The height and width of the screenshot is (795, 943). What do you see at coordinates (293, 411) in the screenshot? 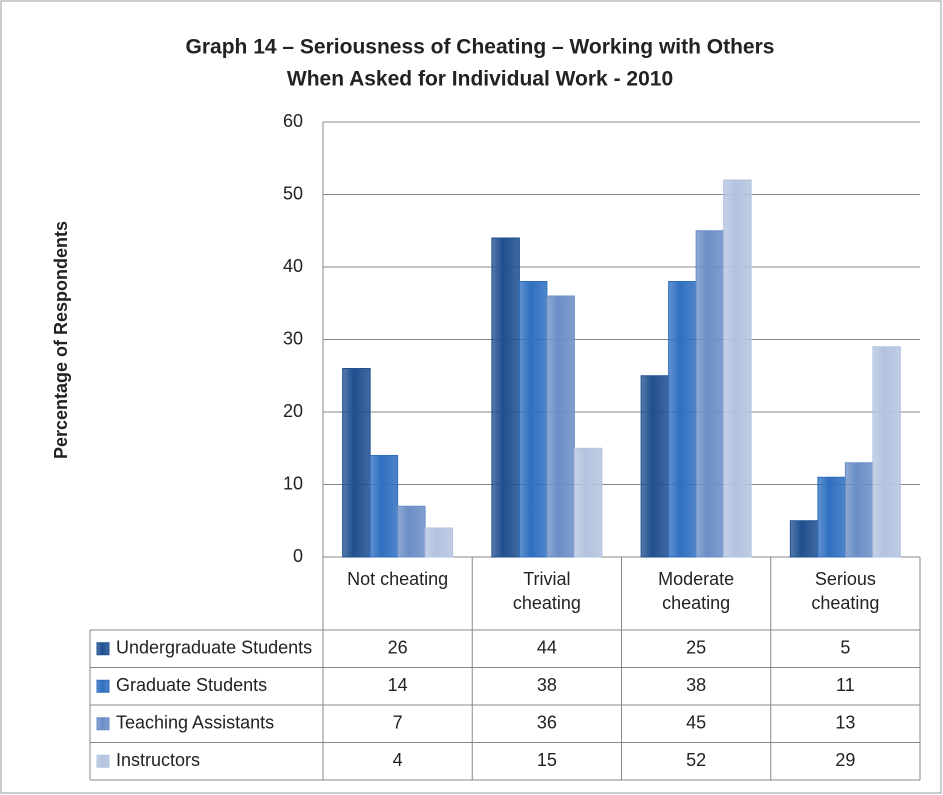
I see `y-tick-label: 20` at bounding box center [293, 411].